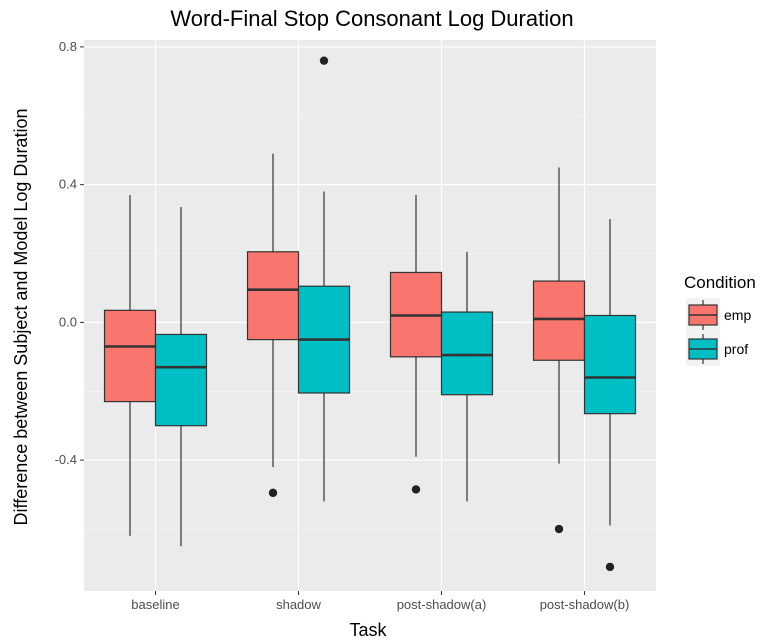 This screenshot has width=776, height=642. I want to click on x-axis-title: Task, so click(368, 630).